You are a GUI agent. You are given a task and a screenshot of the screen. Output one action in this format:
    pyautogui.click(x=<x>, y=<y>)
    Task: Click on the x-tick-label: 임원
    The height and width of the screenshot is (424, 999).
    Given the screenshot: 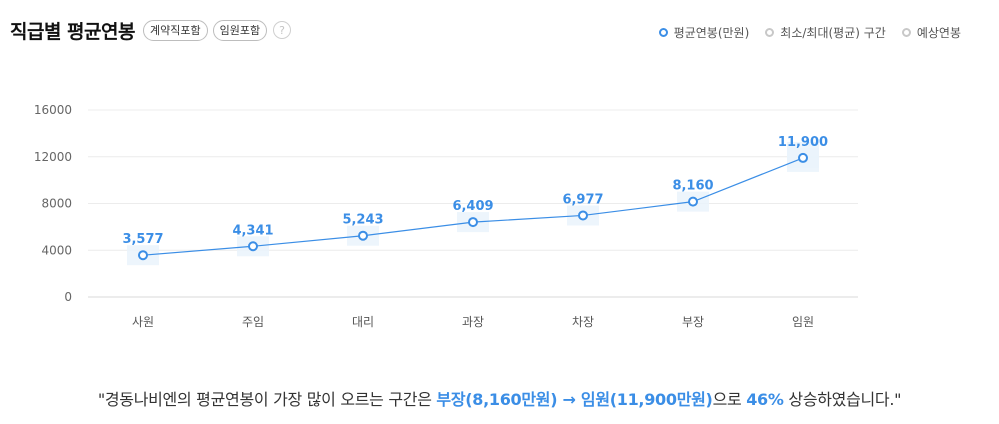 What is the action you would take?
    pyautogui.click(x=803, y=322)
    